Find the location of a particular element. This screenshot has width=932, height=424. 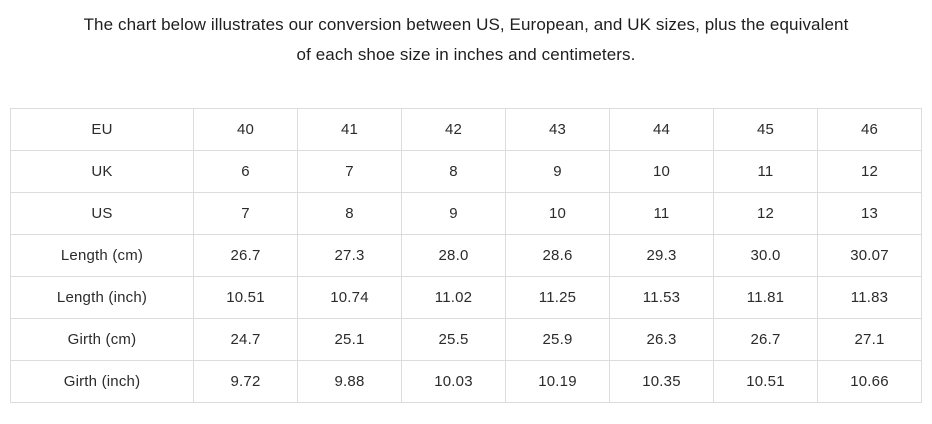

table-row: UK 6 7 8 9 10 11 12 is located at coordinates (466, 171).